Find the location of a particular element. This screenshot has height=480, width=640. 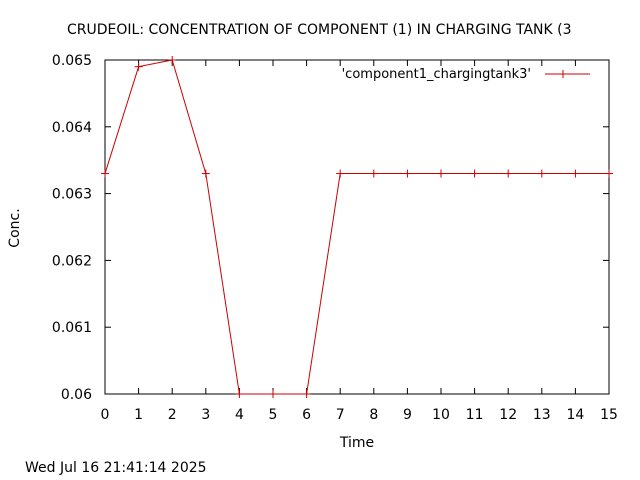

x-tick-label: 6 is located at coordinates (306, 415).